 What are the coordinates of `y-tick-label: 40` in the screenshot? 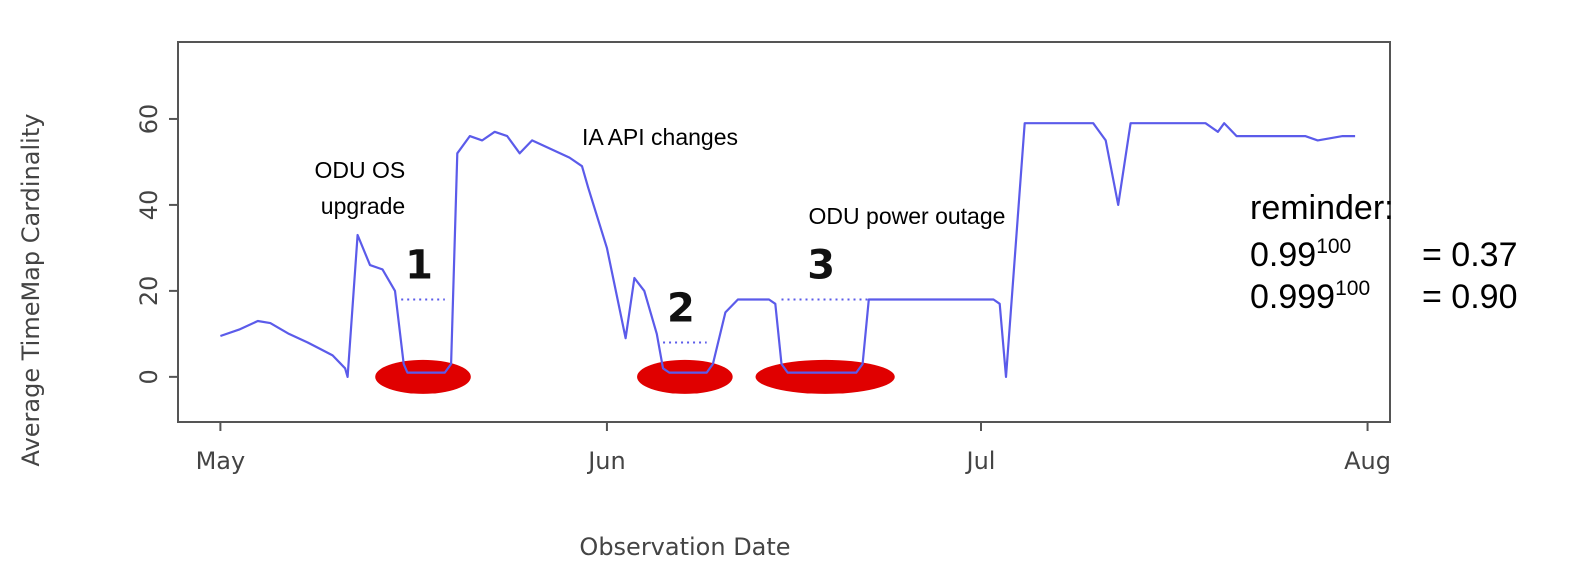 It's located at (149, 205).